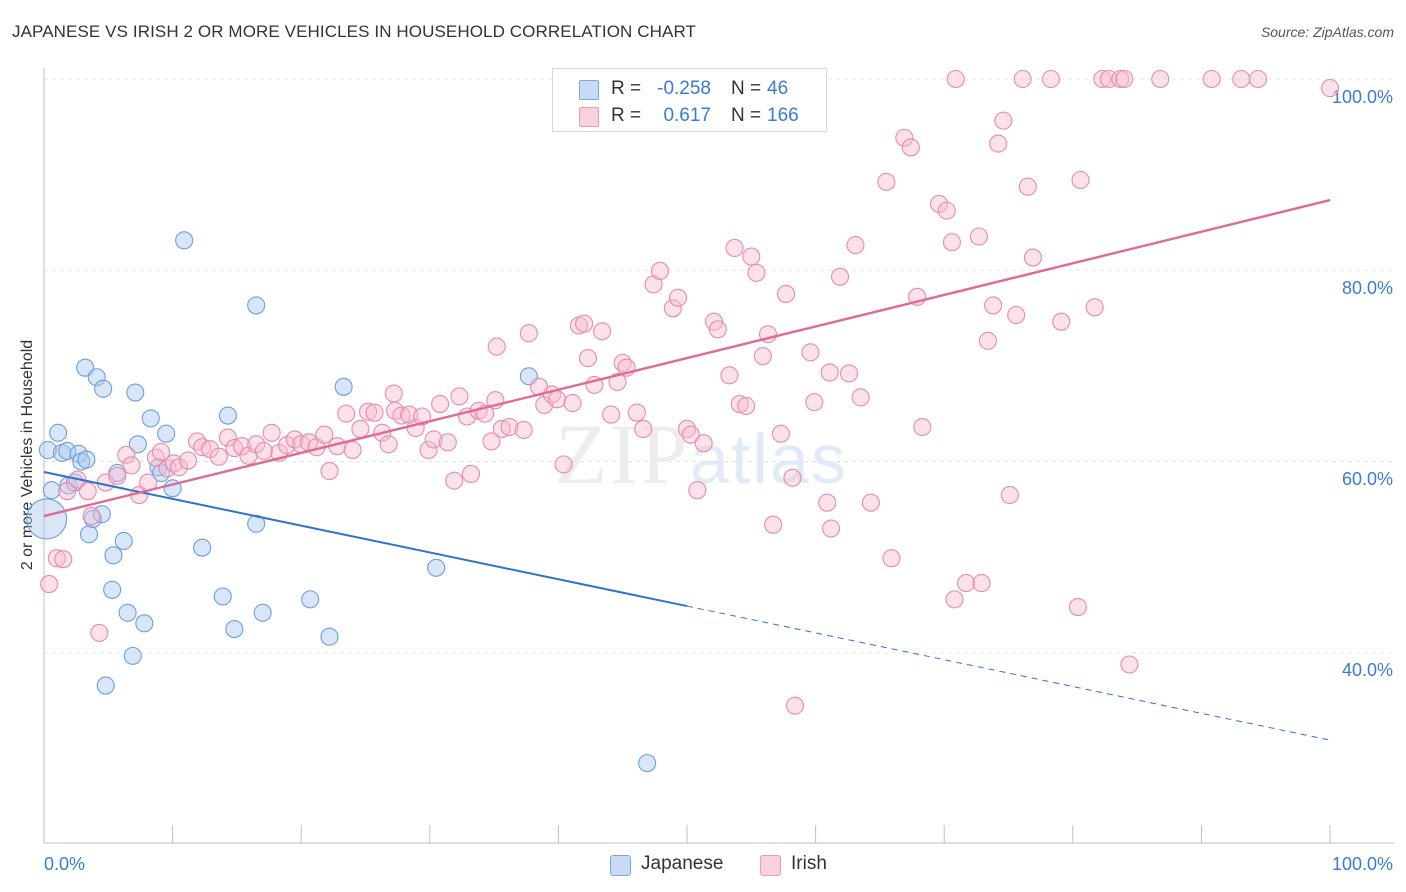  Describe the element at coordinates (622, 454) in the screenshot. I see `watermark-zip: ZIP` at that location.